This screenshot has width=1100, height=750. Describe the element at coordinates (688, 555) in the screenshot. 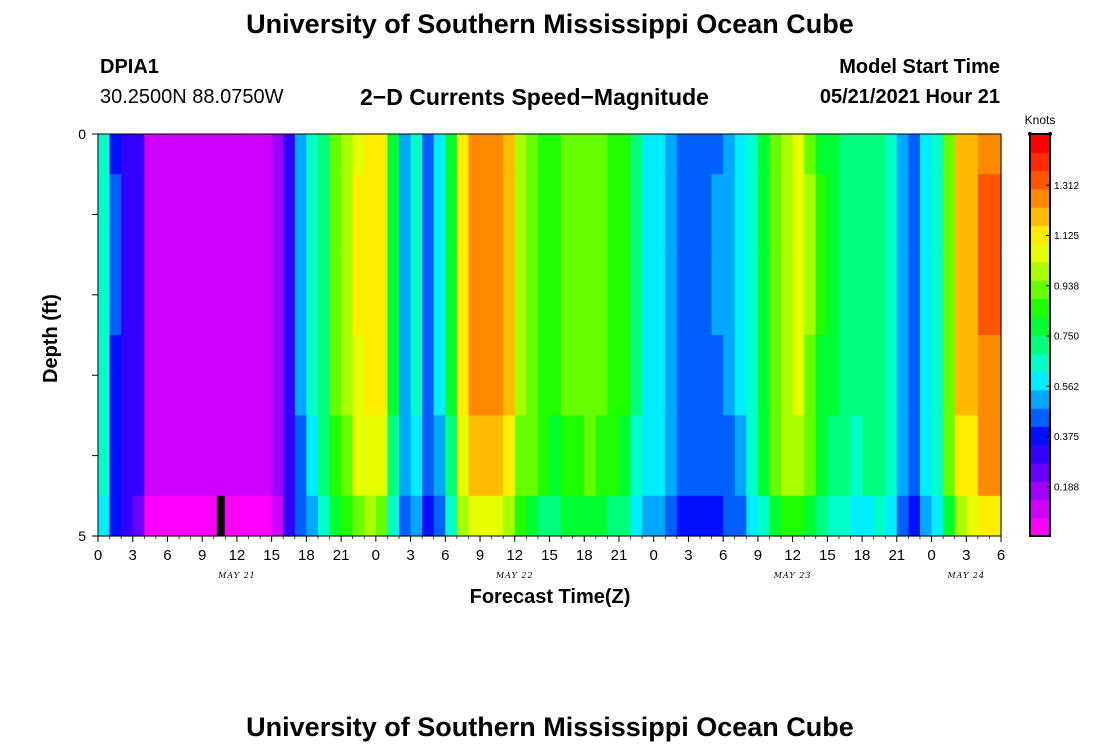

I see `x-tick-label: 3` at that location.